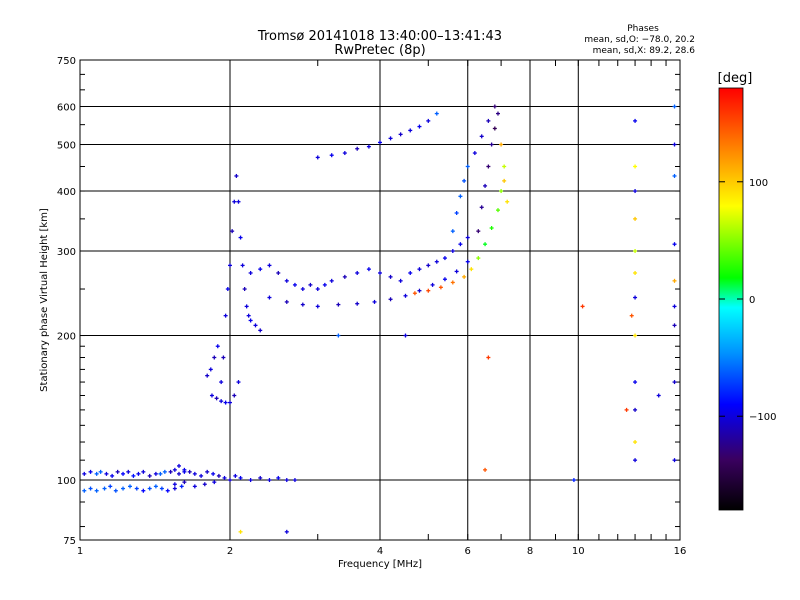 Image resolution: width=800 pixels, height=600 pixels. I want to click on x-tick-label: 16, so click(680, 551).